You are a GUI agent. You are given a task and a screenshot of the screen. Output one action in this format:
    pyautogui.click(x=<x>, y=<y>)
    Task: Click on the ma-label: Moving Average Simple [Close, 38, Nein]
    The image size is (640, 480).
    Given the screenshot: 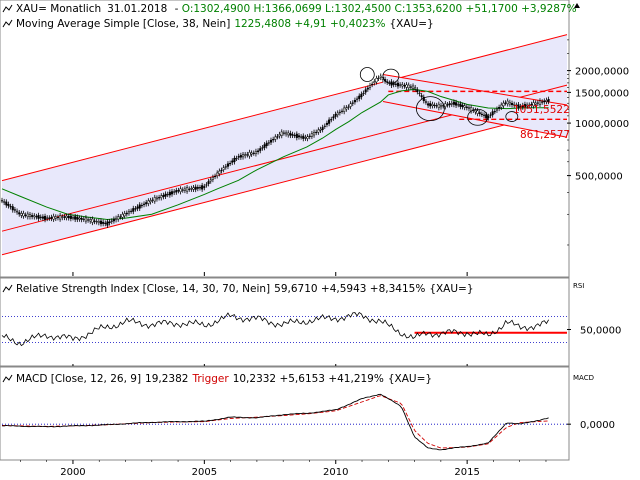 What is the action you would take?
    pyautogui.click(x=123, y=24)
    